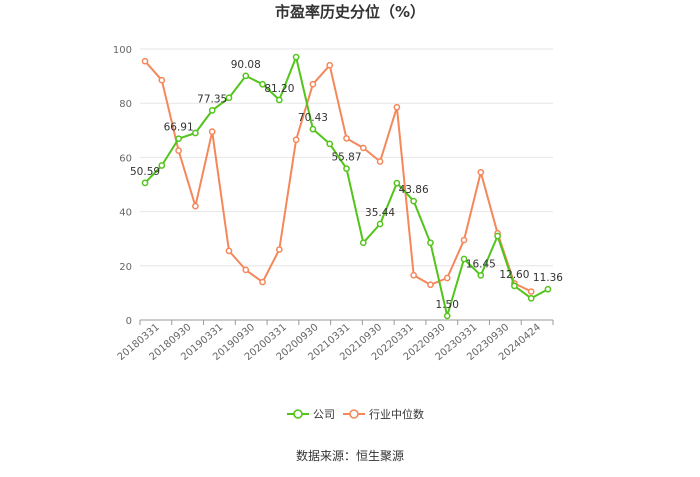 Image resolution: width=700 pixels, height=477 pixels. Describe the element at coordinates (350, 12) in the screenshot. I see `chart-title: 市盈率历史分位（%）` at that location.